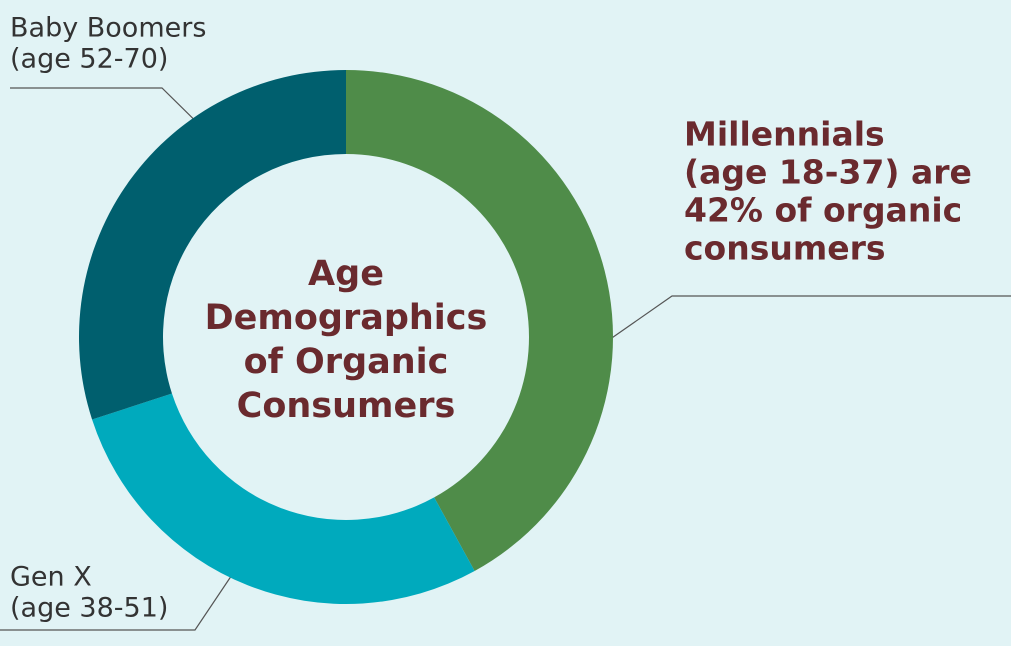 Image resolution: width=1011 pixels, height=646 pixels. Describe the element at coordinates (784, 134) in the screenshot. I see `segment-label: Millennials` at that location.